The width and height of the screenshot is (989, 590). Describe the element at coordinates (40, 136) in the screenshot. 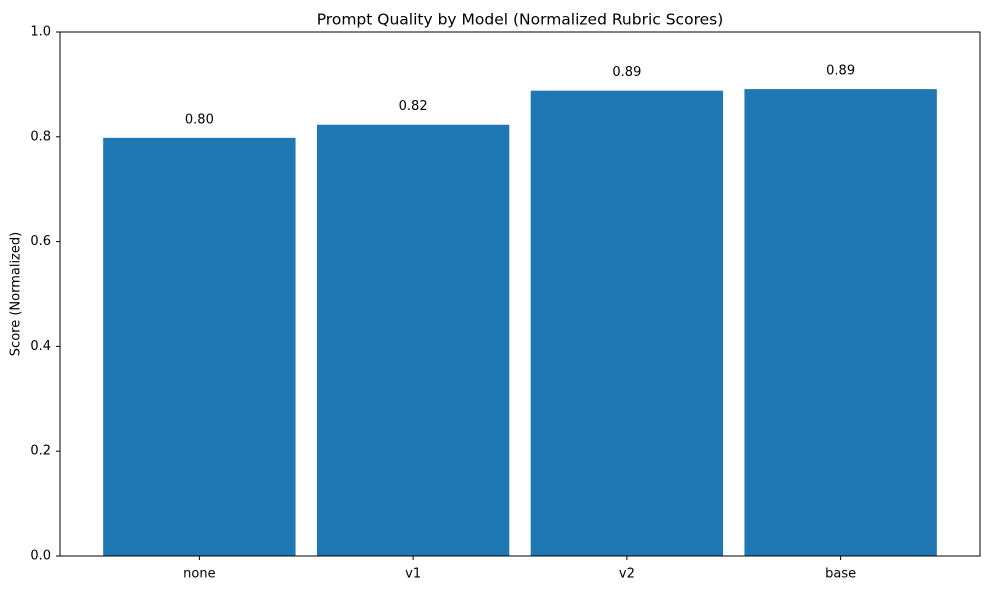

I see `y-tick-label: 0.8` at that location.